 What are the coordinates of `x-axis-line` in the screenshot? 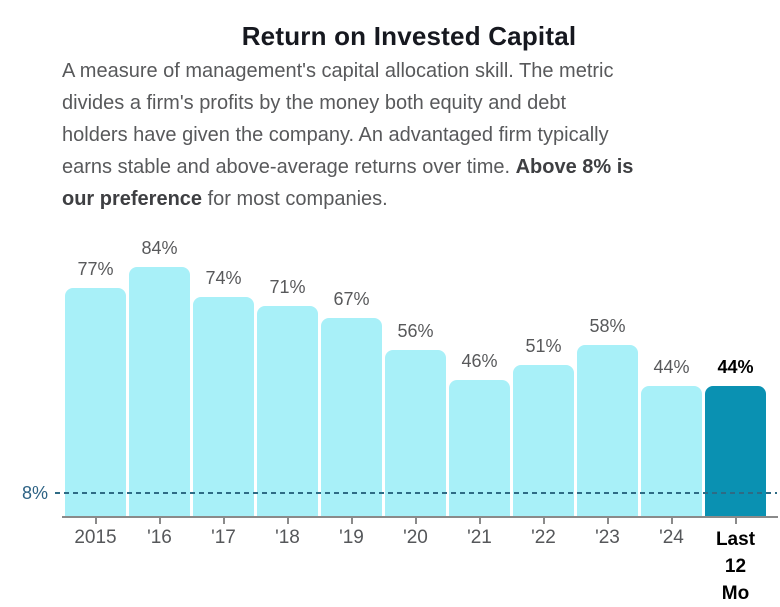 It's located at (420, 517).